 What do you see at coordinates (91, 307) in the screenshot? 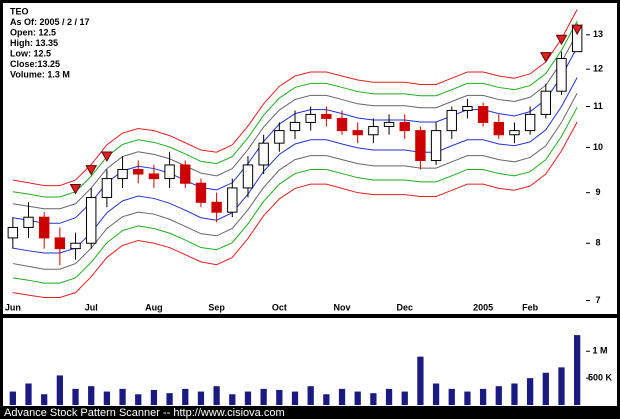
I see `x-tick-label: Jul` at bounding box center [91, 307].